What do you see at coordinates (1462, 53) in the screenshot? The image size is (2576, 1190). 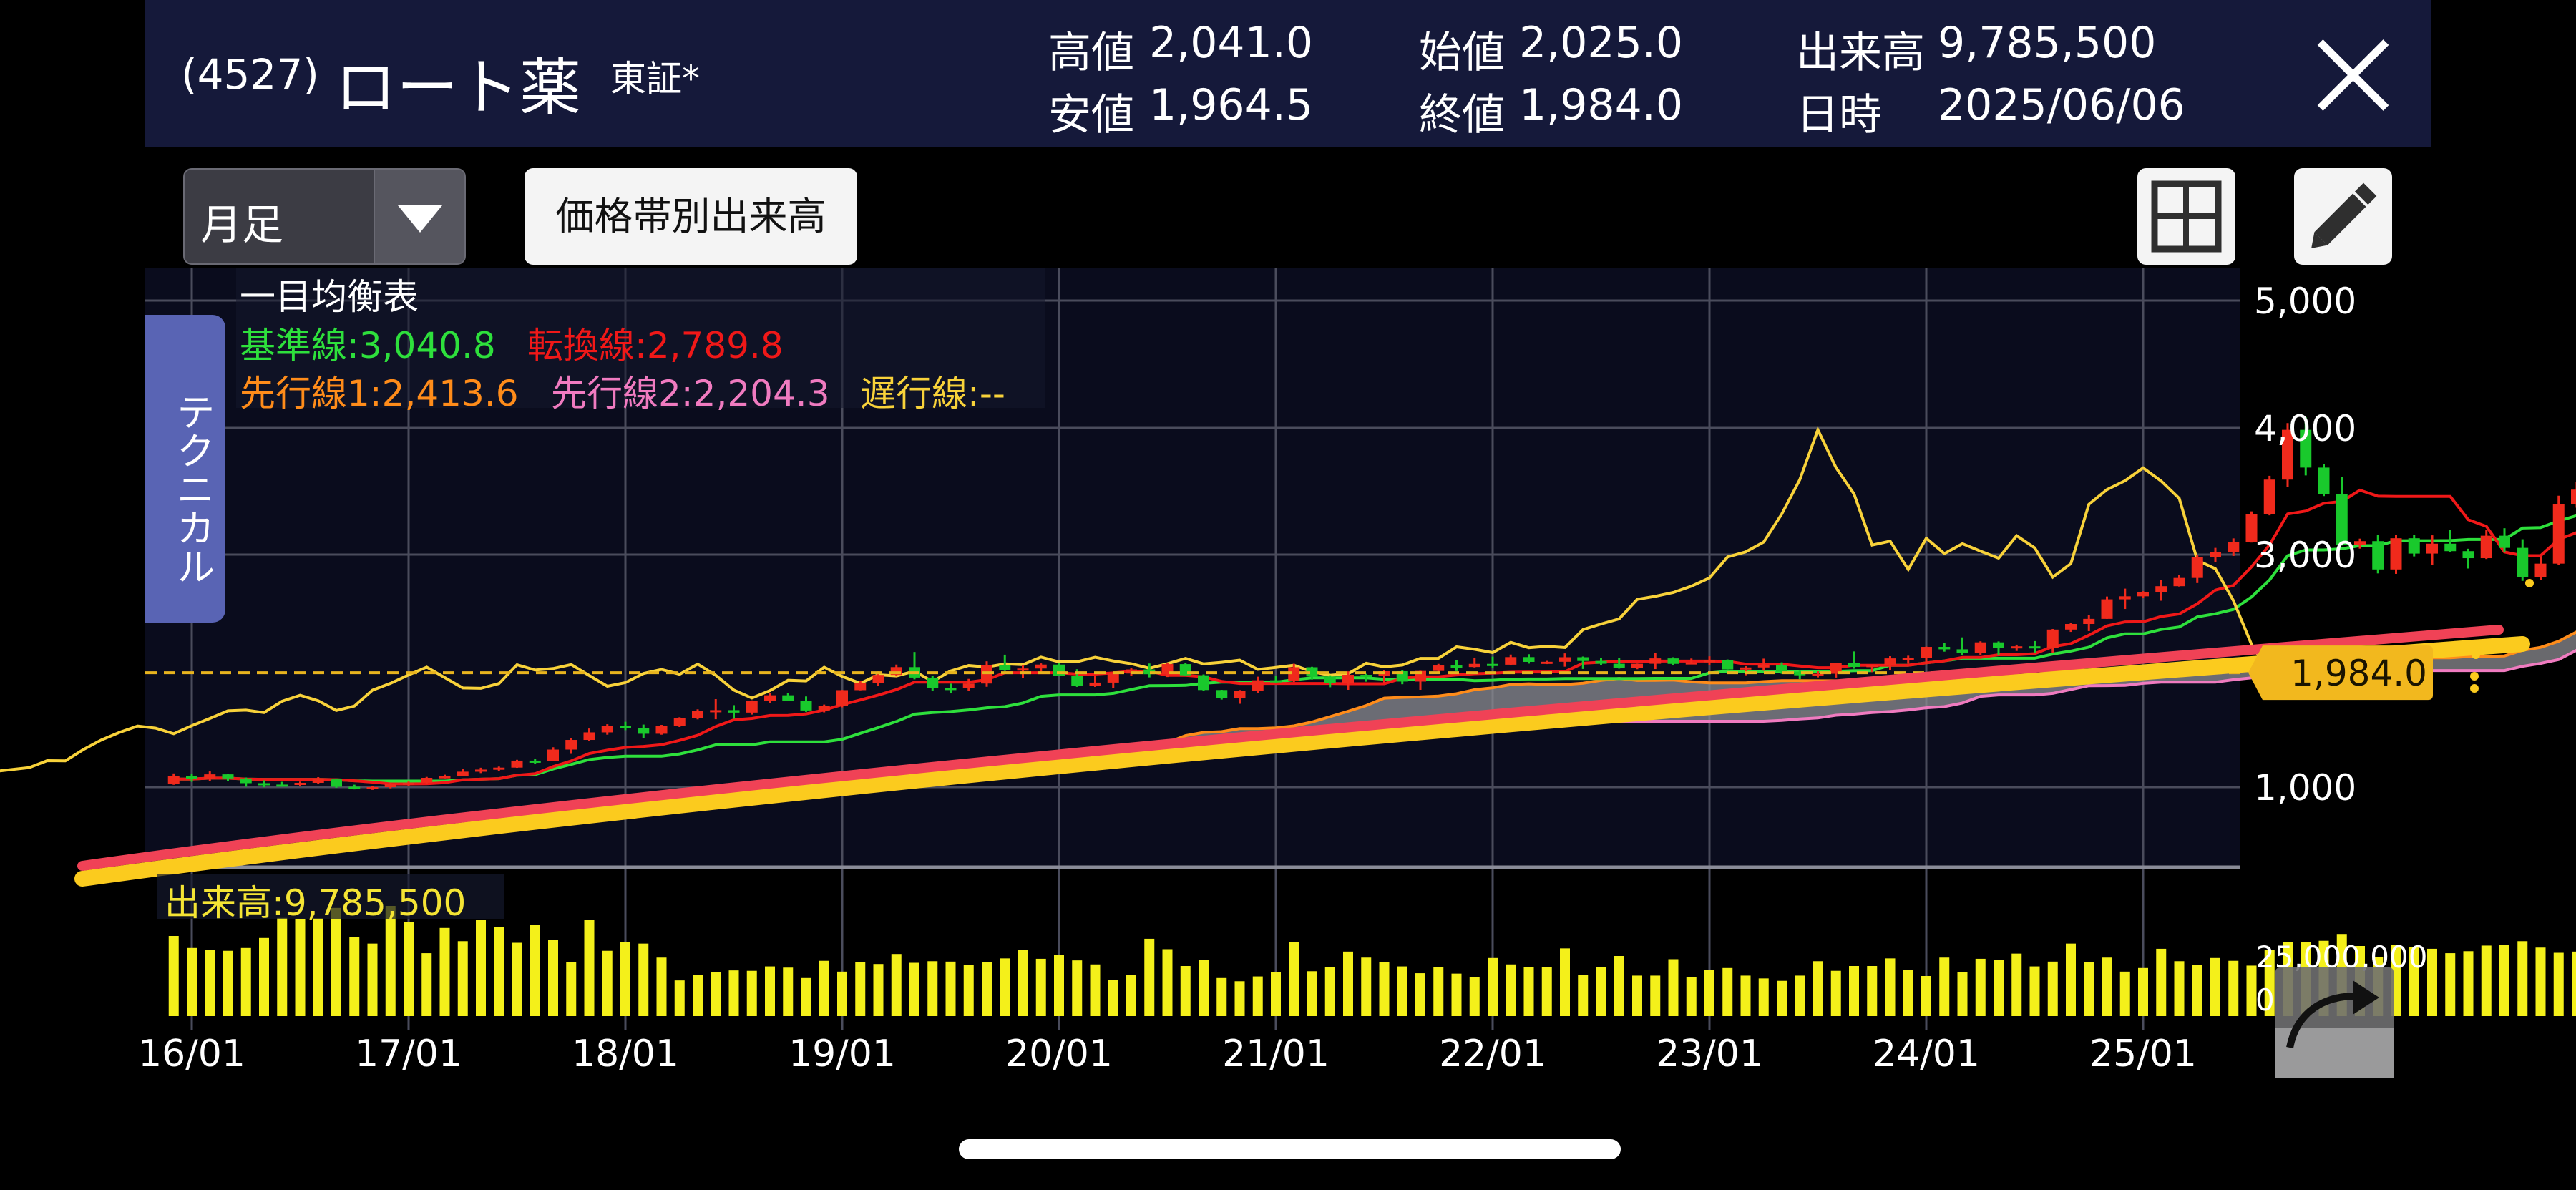 I see `open-label: 始値` at bounding box center [1462, 53].